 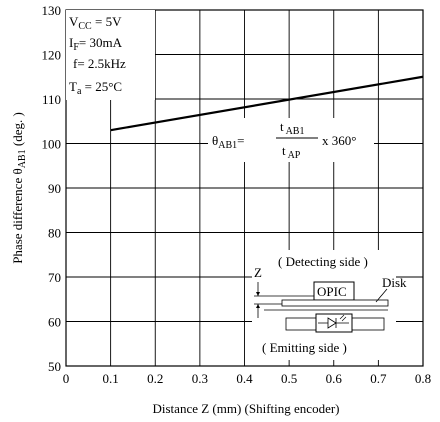 What do you see at coordinates (110, 55) in the screenshot?
I see `conditions-box: VCC = 5V IF= 30mA f= 2.5kHz Ta = 25°C` at bounding box center [110, 55].